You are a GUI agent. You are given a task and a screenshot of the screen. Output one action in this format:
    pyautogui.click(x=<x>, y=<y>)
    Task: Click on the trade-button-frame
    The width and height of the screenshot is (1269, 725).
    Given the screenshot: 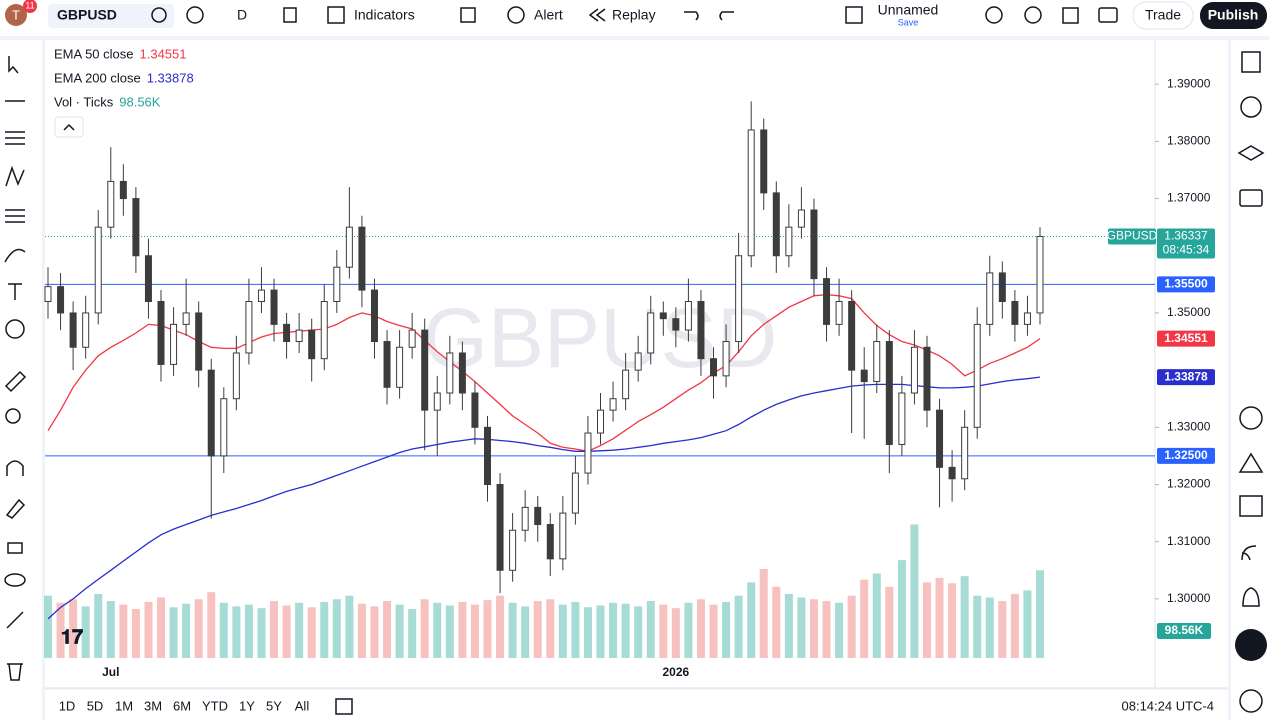 What is the action you would take?
    pyautogui.click(x=1163, y=15)
    